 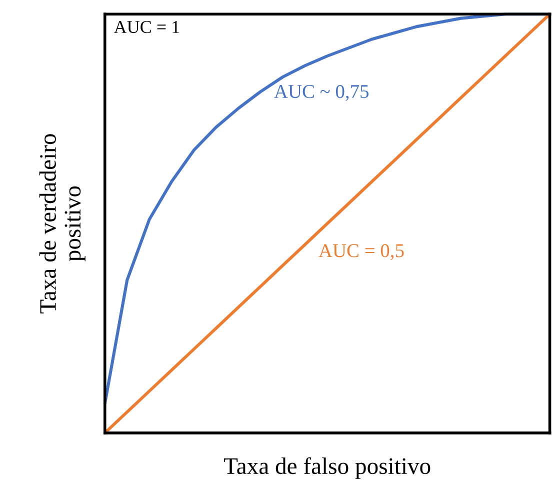 What do you see at coordinates (321, 92) in the screenshot?
I see `series-label: AUC ~ 0,75` at bounding box center [321, 92].